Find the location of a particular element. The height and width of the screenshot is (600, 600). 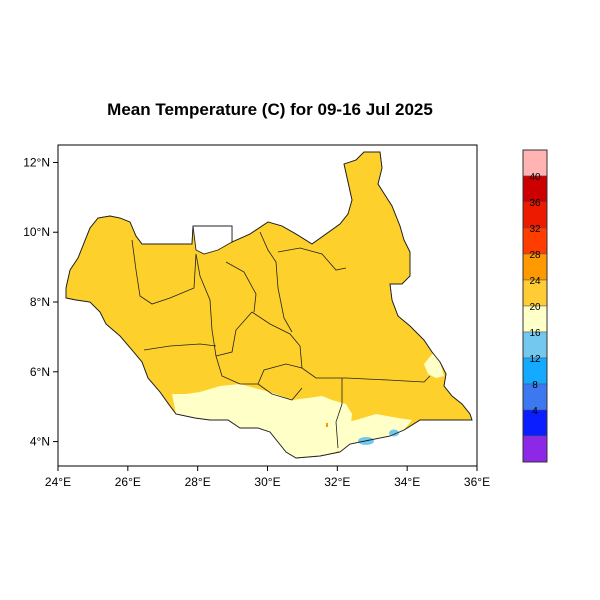

colorbar-label: 28 is located at coordinates (535, 255).